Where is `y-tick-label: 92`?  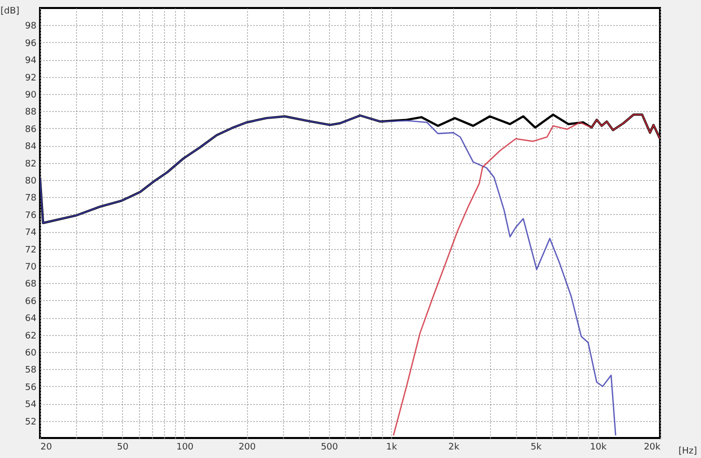 y-tick-label: 92 is located at coordinates (30, 78).